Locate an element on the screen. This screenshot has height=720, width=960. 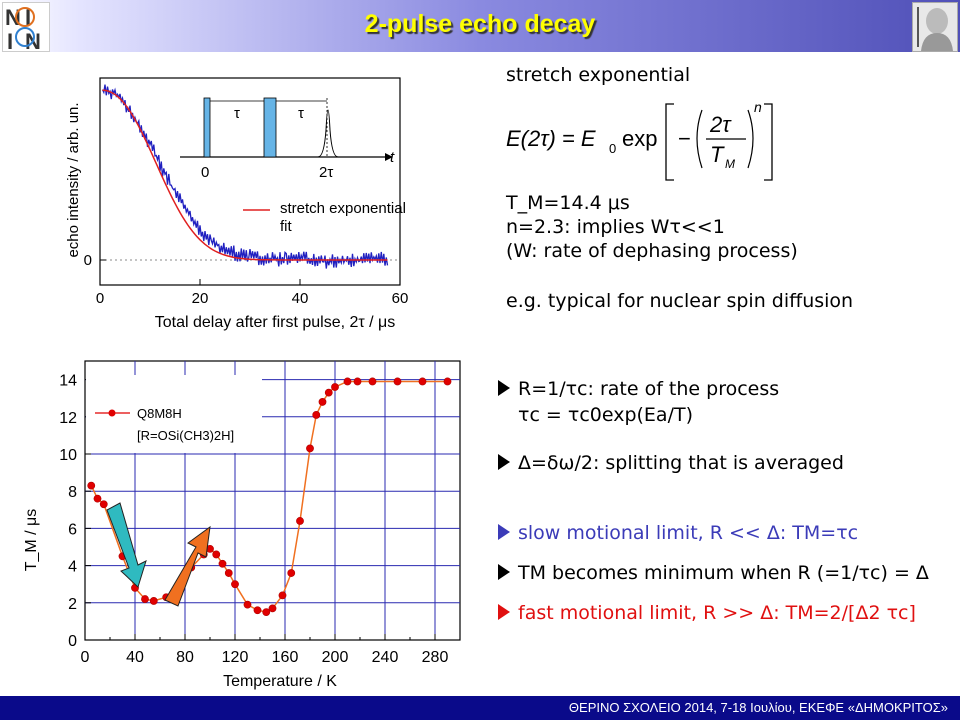
y-axis-label: echo intensity / arb. un. is located at coordinates (73, 179).